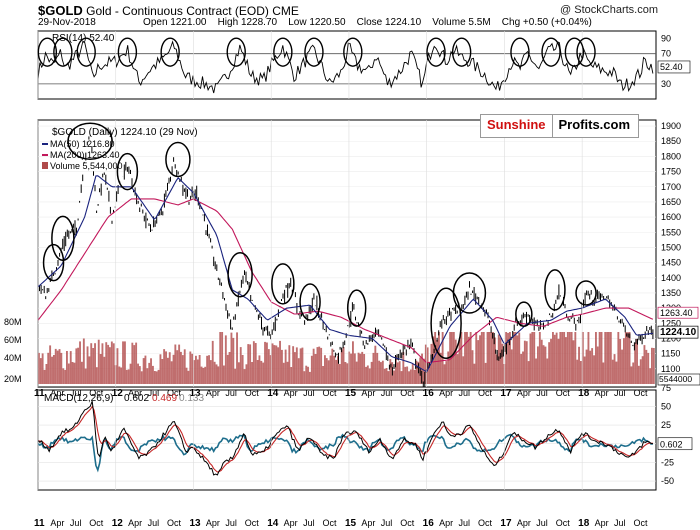 This screenshot has width=700, height=530. Describe the element at coordinates (118, 523) in the screenshot. I see `x-year-label-12-bottom: 12` at that location.